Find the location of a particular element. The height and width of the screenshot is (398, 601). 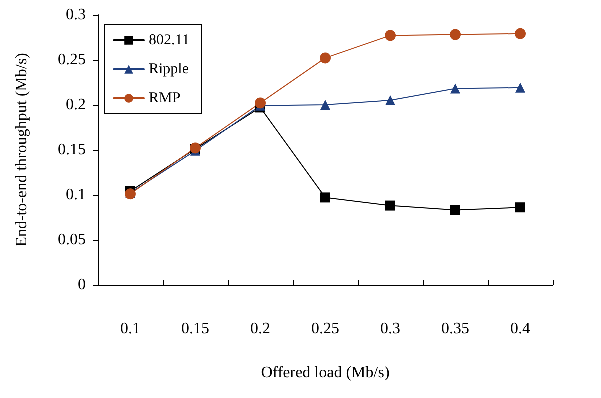

y-tick-label: 0.3 is located at coordinates (76, 15).